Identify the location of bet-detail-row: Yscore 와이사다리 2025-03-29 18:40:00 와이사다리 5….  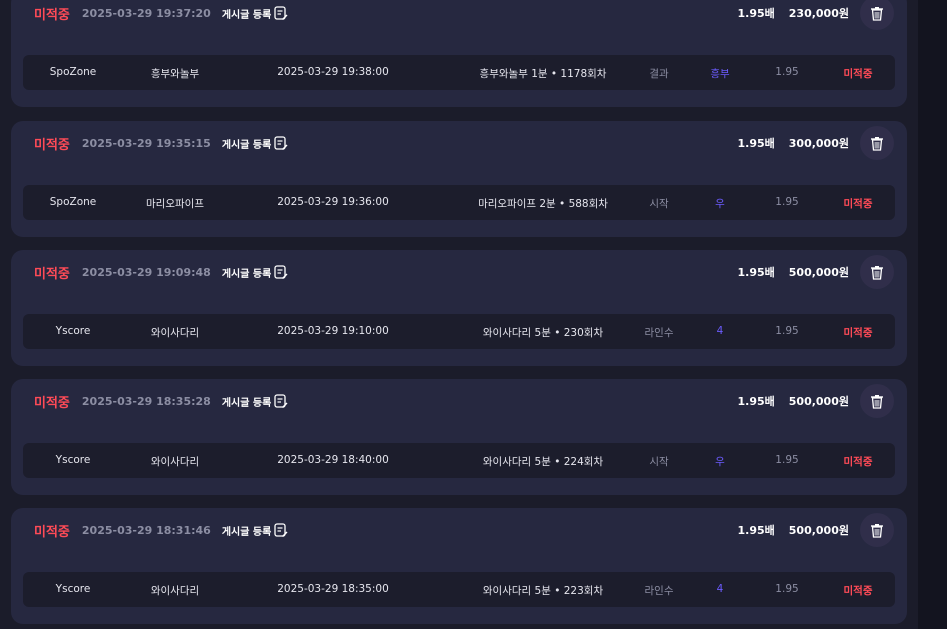
(459, 460).